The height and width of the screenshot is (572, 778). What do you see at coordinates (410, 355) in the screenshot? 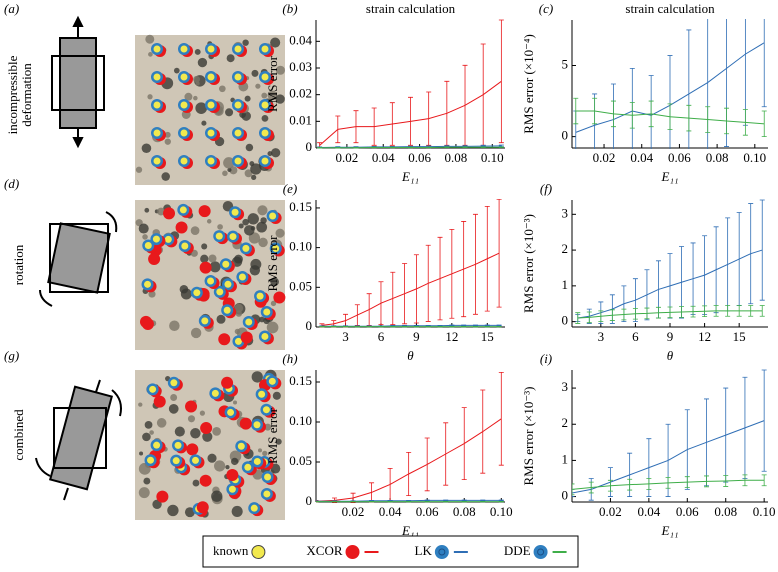
I see `x-axis-label: θ` at bounding box center [410, 355].